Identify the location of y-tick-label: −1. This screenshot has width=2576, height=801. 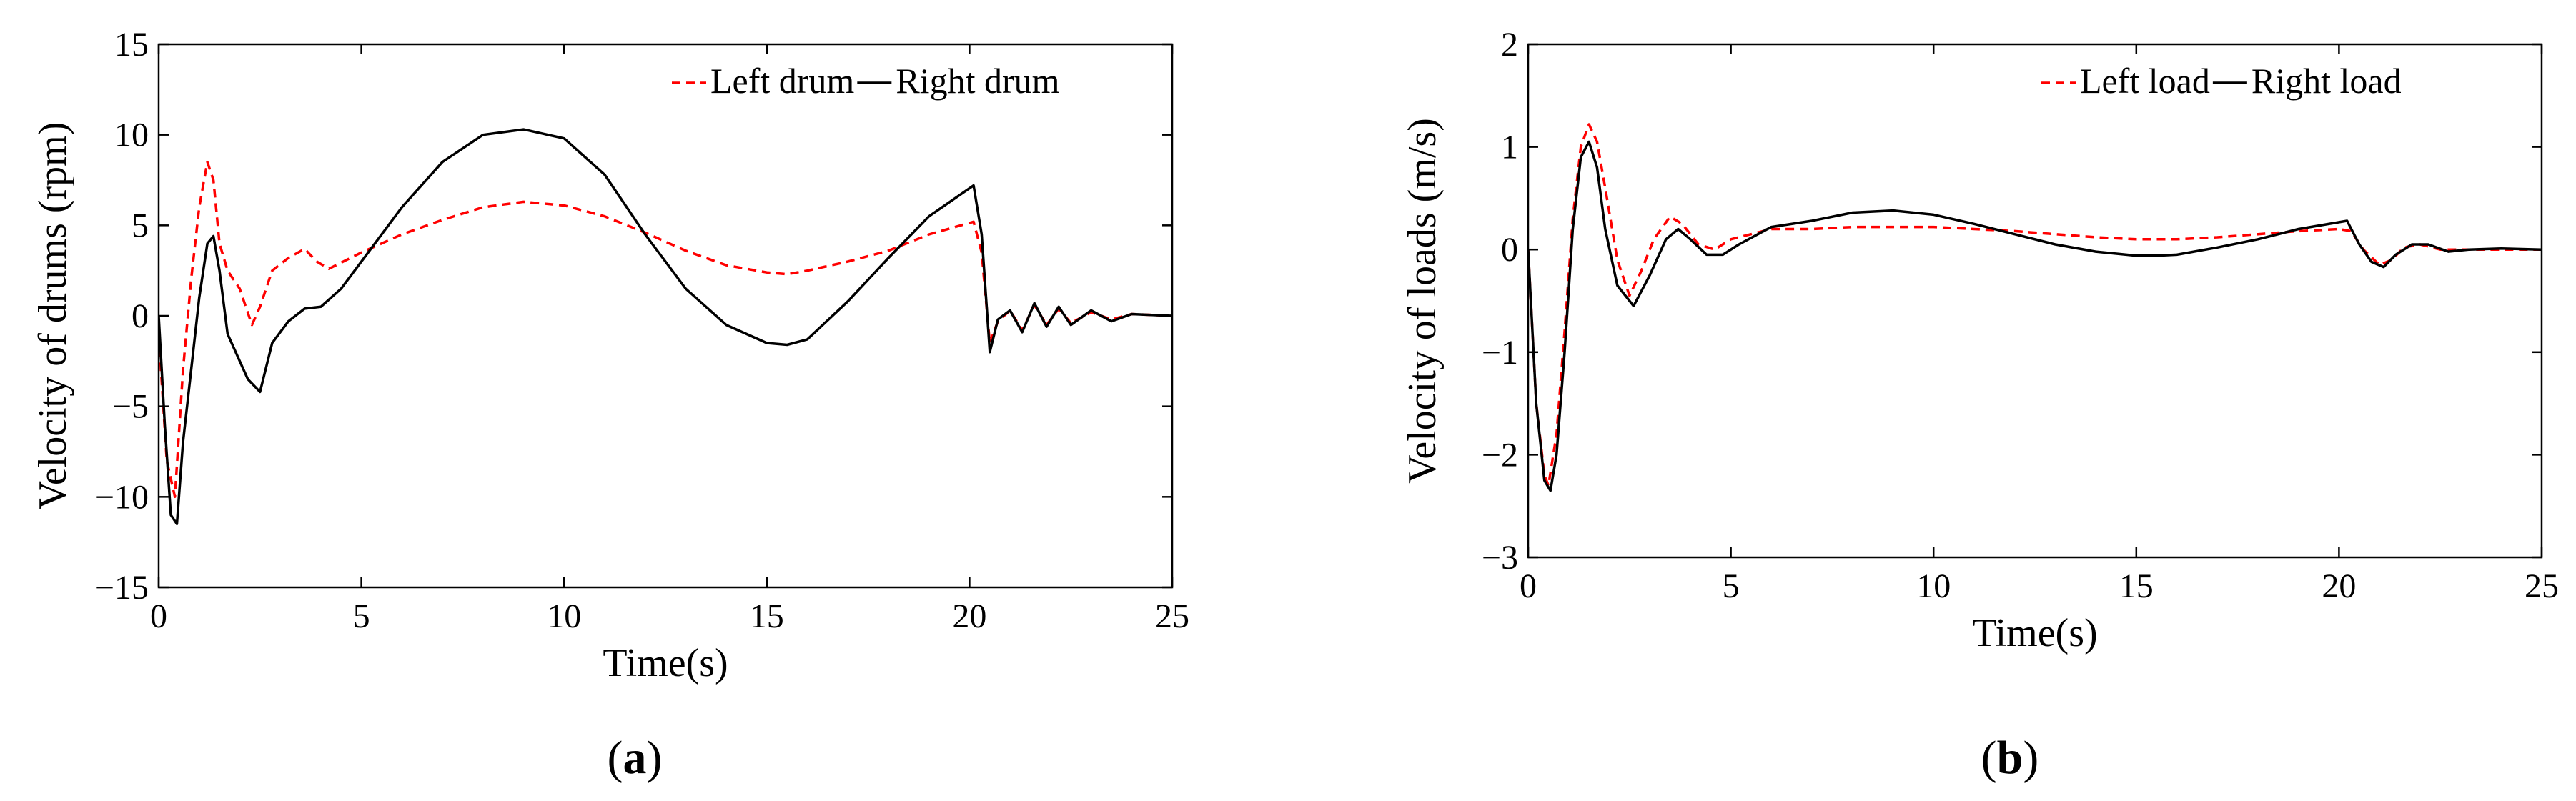
(1500, 353).